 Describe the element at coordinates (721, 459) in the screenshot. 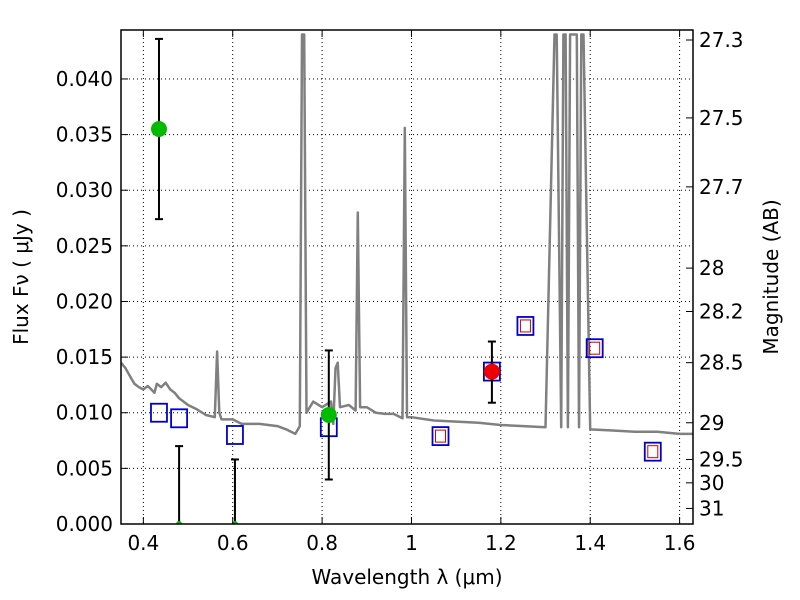

I see `mag-tick-label: 29.5` at that location.